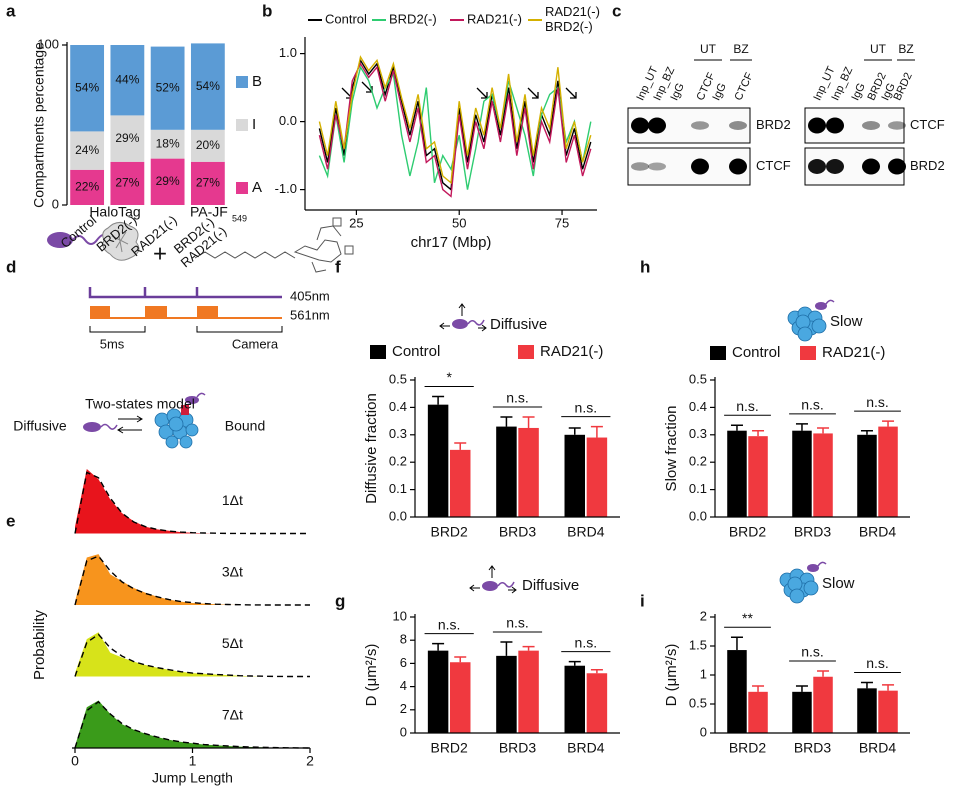 This screenshot has width=979, height=791. Describe the element at coordinates (168, 87) in the screenshot. I see `value-label: 52%` at that location.